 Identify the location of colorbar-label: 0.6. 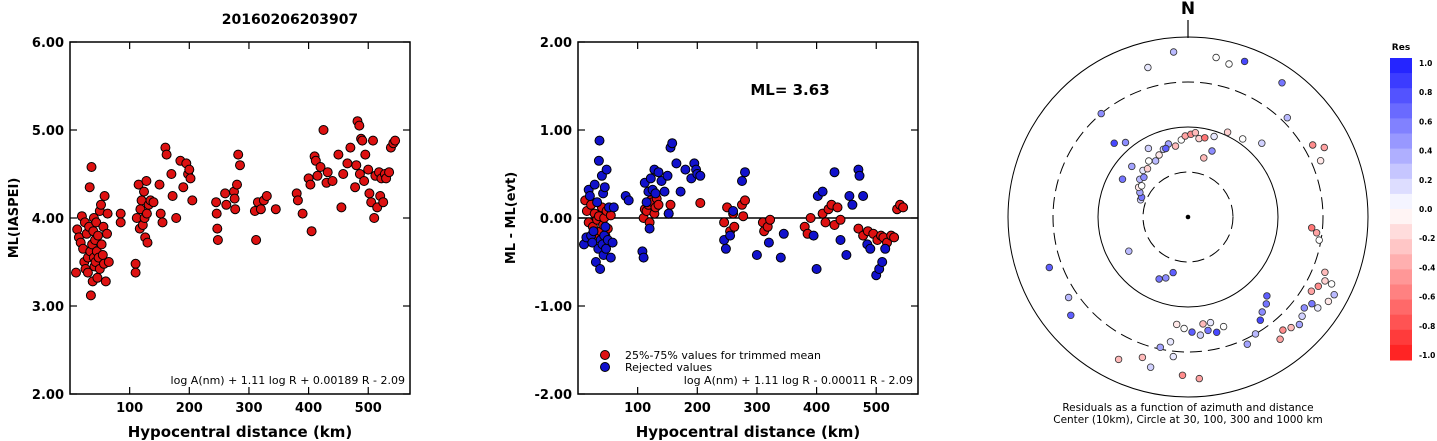
(1425, 121).